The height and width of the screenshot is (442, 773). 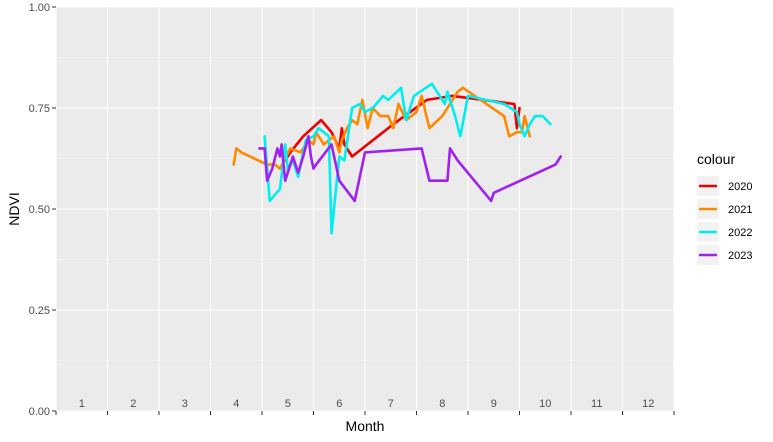 I want to click on month-label: 7, so click(x=391, y=404).